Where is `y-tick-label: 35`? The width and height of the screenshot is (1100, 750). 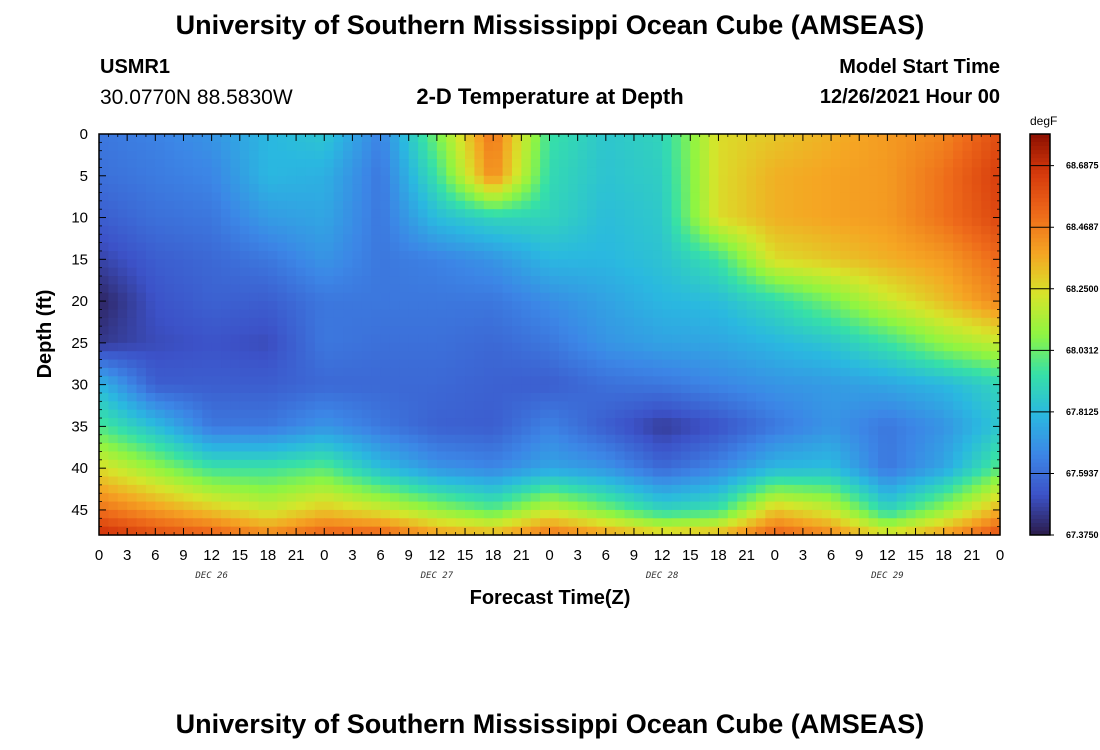 y-tick-label: 35 is located at coordinates (79, 426).